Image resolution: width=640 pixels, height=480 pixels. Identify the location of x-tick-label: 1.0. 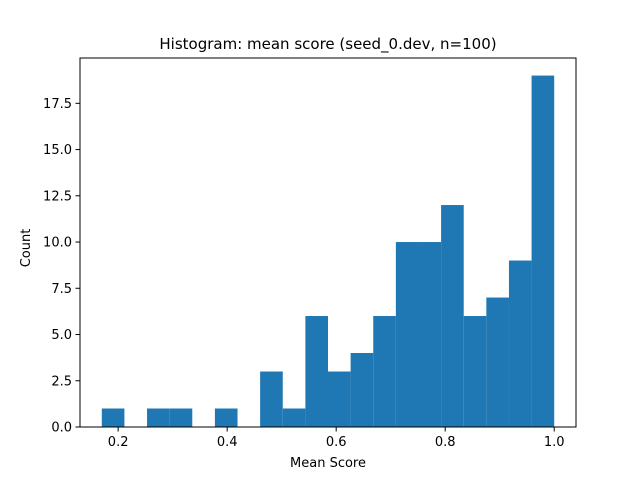
(554, 442).